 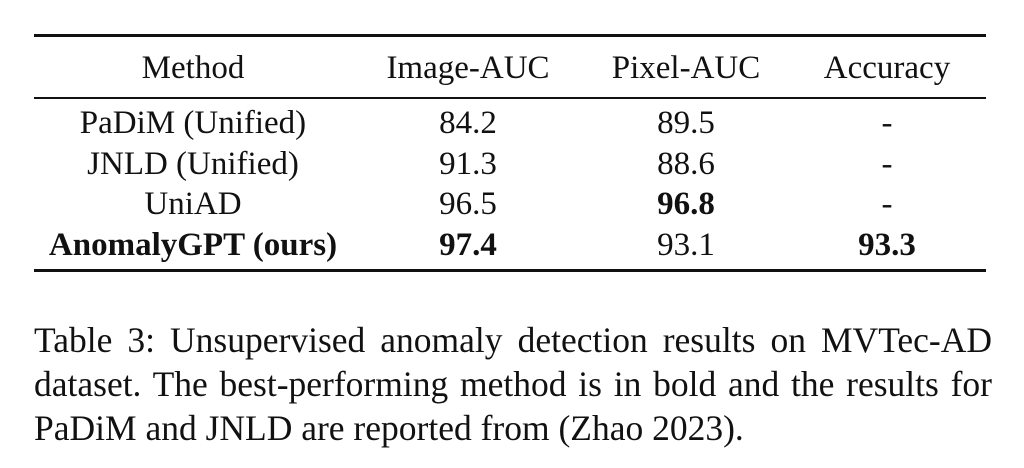 I want to click on header-accuracy: Accuracy, so click(x=887, y=67).